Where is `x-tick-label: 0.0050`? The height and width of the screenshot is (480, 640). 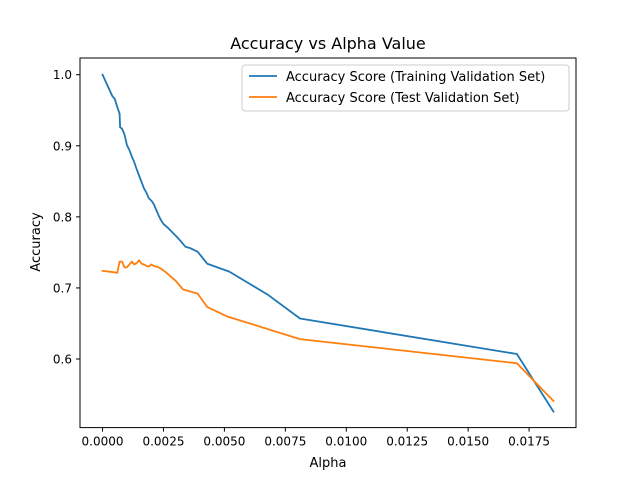
x-tick-label: 0.0050 is located at coordinates (224, 442).